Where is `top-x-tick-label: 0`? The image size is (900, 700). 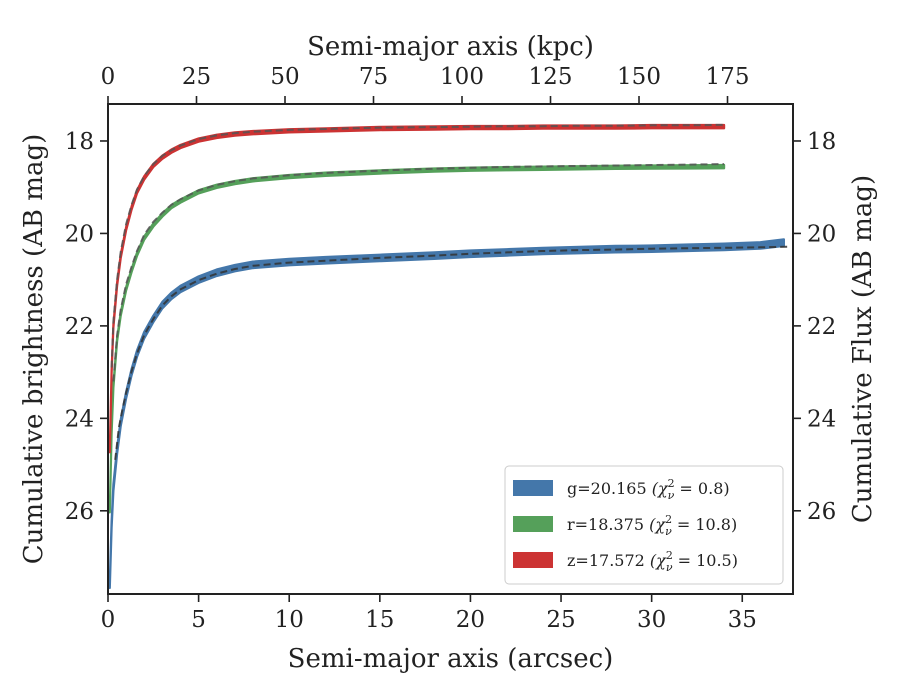
top-x-tick-label: 0 is located at coordinates (108, 77).